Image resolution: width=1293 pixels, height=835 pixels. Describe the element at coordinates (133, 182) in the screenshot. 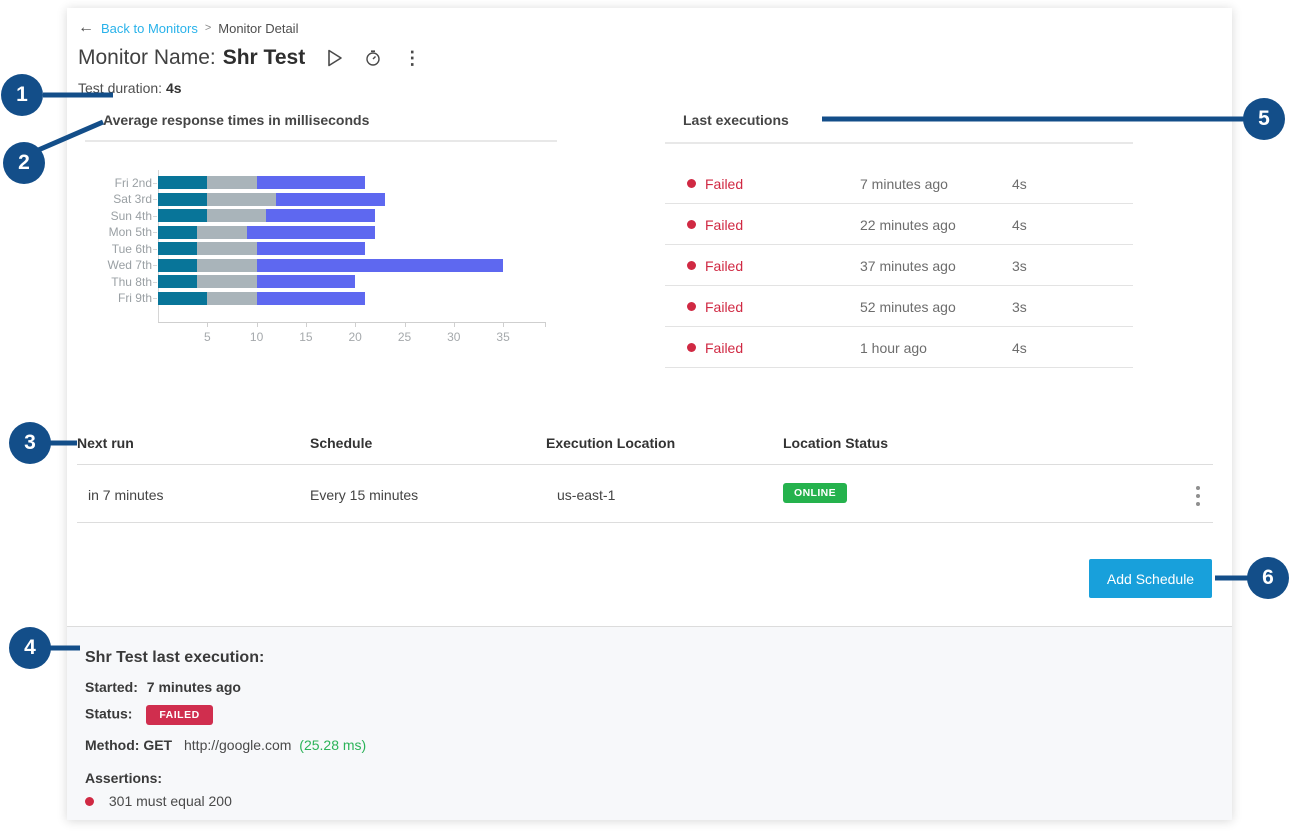

I see `chart-category-label: Fri 2nd` at that location.